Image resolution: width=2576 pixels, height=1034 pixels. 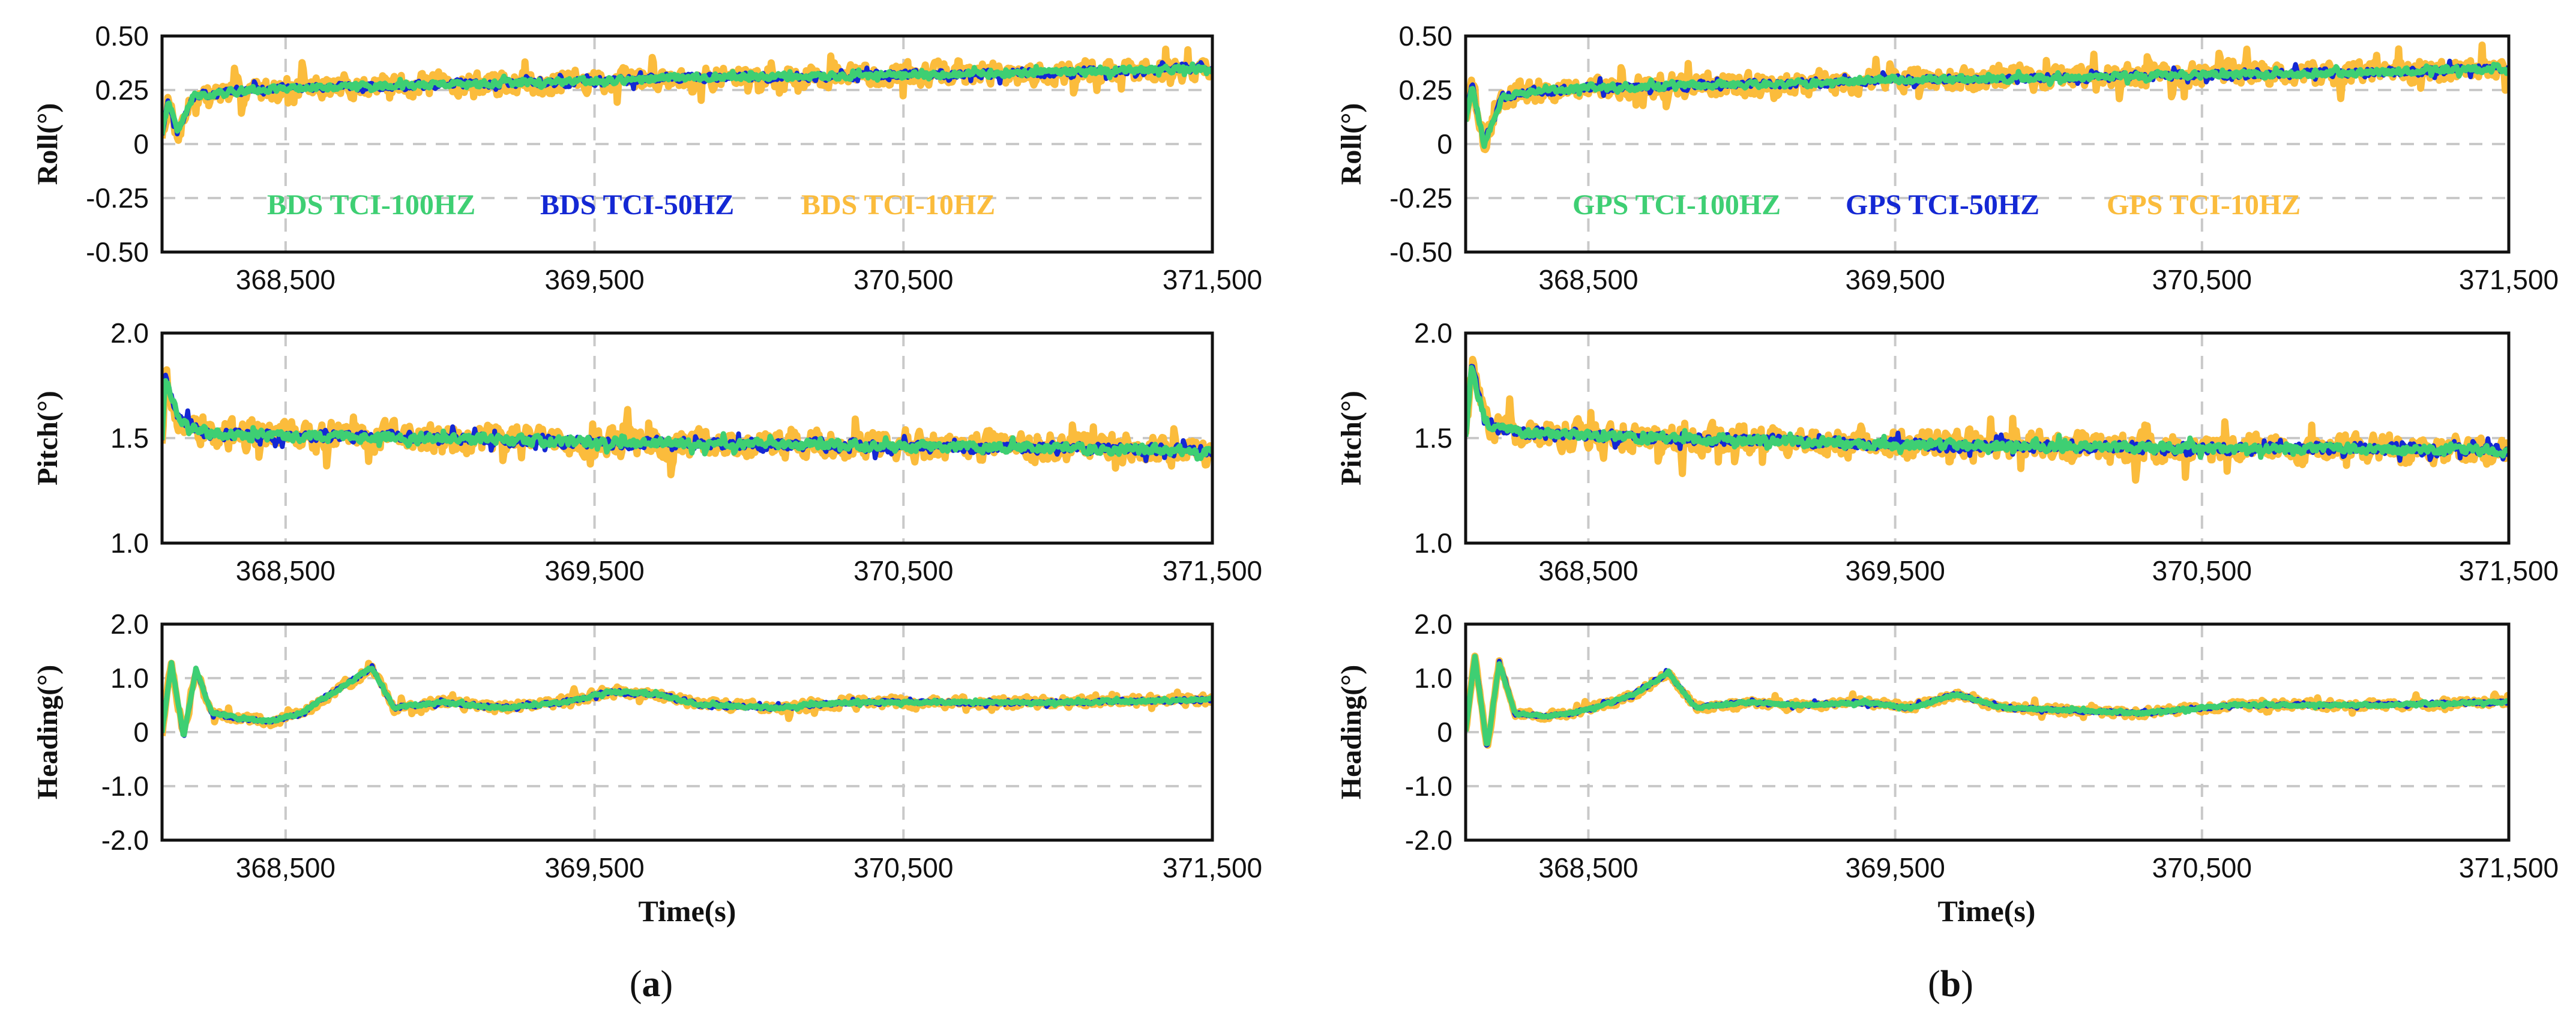 What do you see at coordinates (1677, 205) in the screenshot?
I see `legend-entry-gps-tci-100hz: GPS TCI-100HZ` at bounding box center [1677, 205].